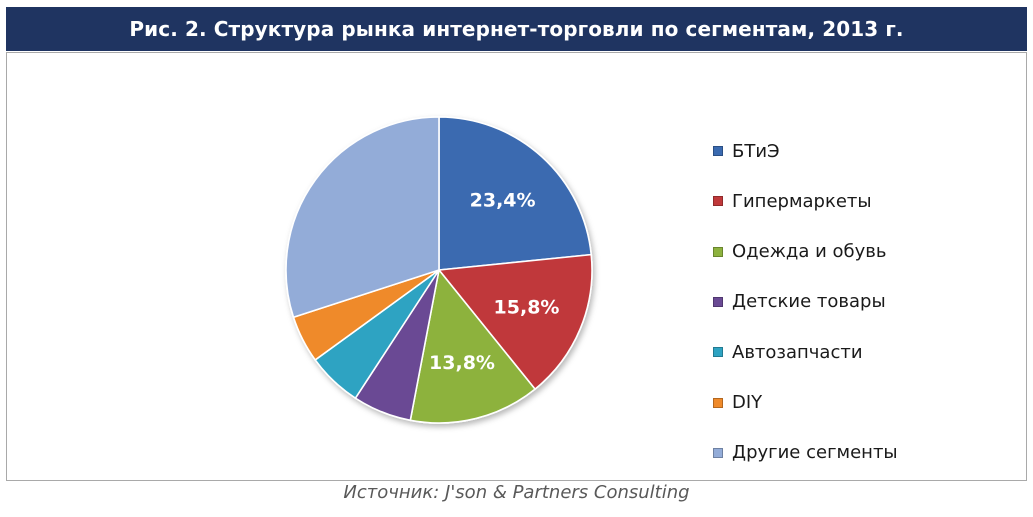  Describe the element at coordinates (527, 308) in the screenshot. I see `data-label-2: 15,8%` at that location.